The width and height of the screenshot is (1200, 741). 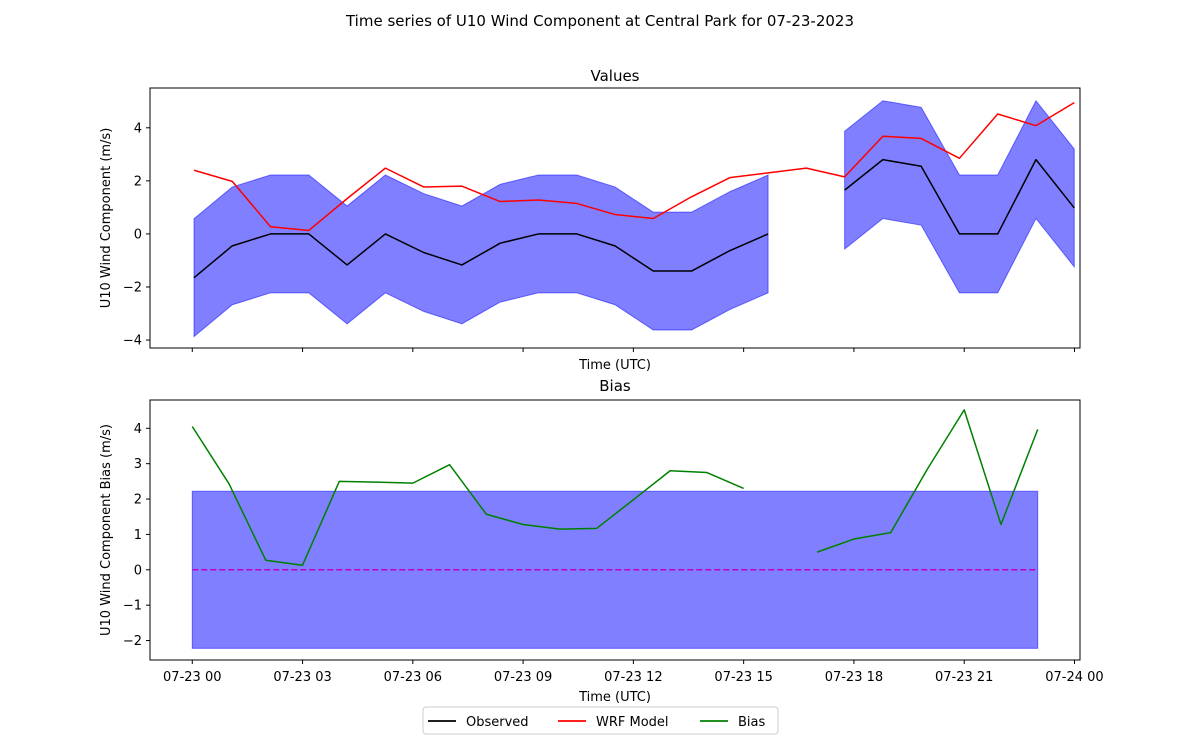 I want to click on values-ytick-label: 0, so click(x=138, y=234).